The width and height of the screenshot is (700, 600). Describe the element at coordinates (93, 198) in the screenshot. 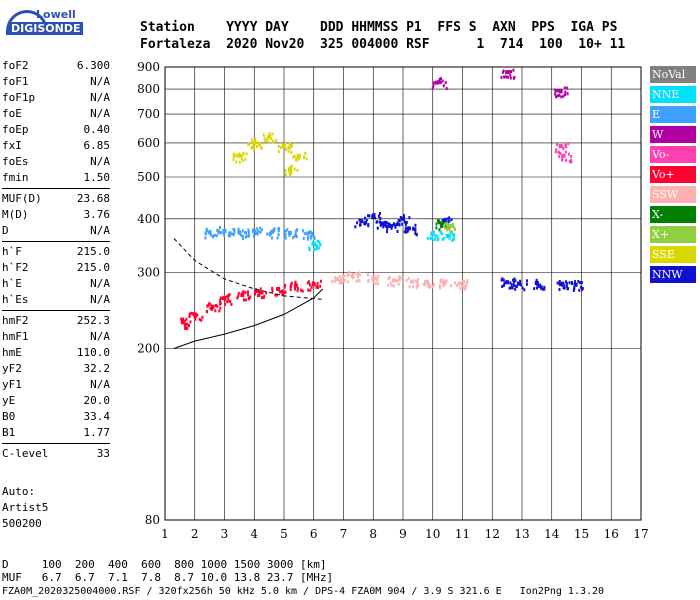

I see `param-value: 23.68` at that location.